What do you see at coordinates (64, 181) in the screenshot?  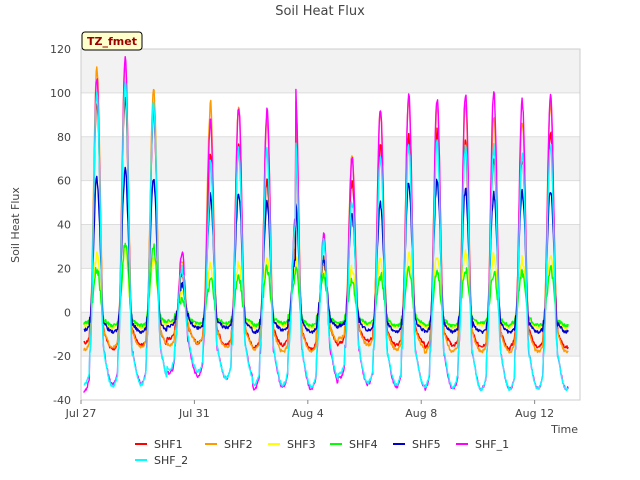 I see `y-tick-label: 60` at bounding box center [64, 181].